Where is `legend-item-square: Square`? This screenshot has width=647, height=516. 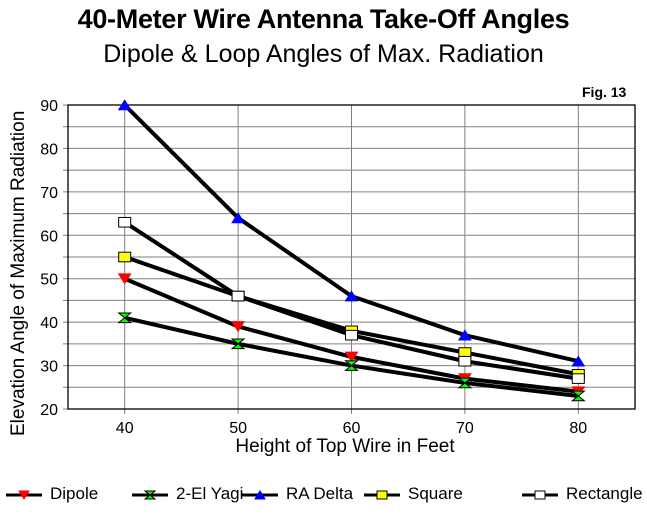 legend-item-square: Square is located at coordinates (412, 494).